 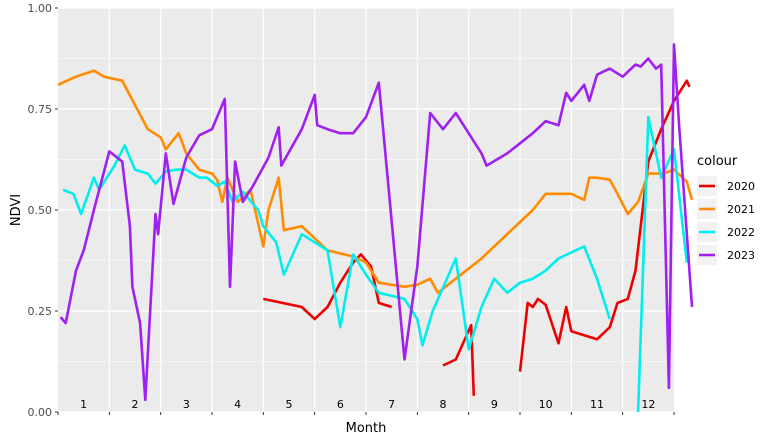 I want to click on legend-label: 2021, so click(x=741, y=209).